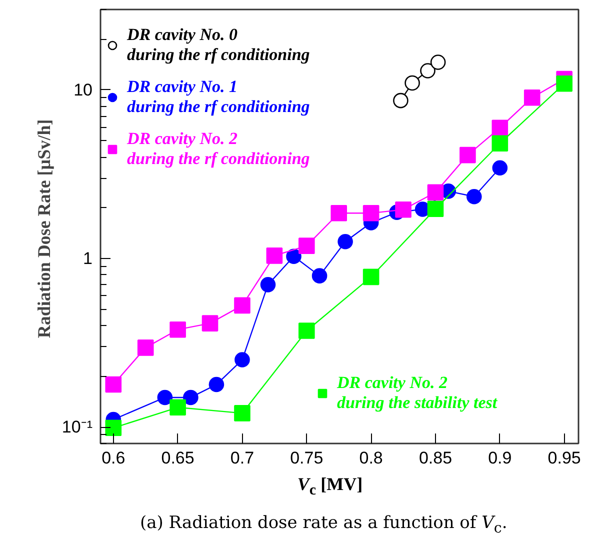  What do you see at coordinates (417, 393) in the screenshot?
I see `legend-label: DR cavity No. 2 during the stability test` at bounding box center [417, 393].